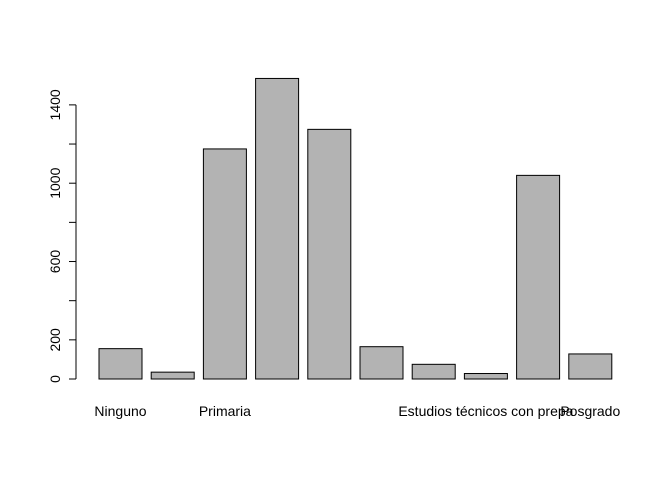 The width and height of the screenshot is (672, 480). I want to click on x-tick-label: Ninguno, so click(120, 411).